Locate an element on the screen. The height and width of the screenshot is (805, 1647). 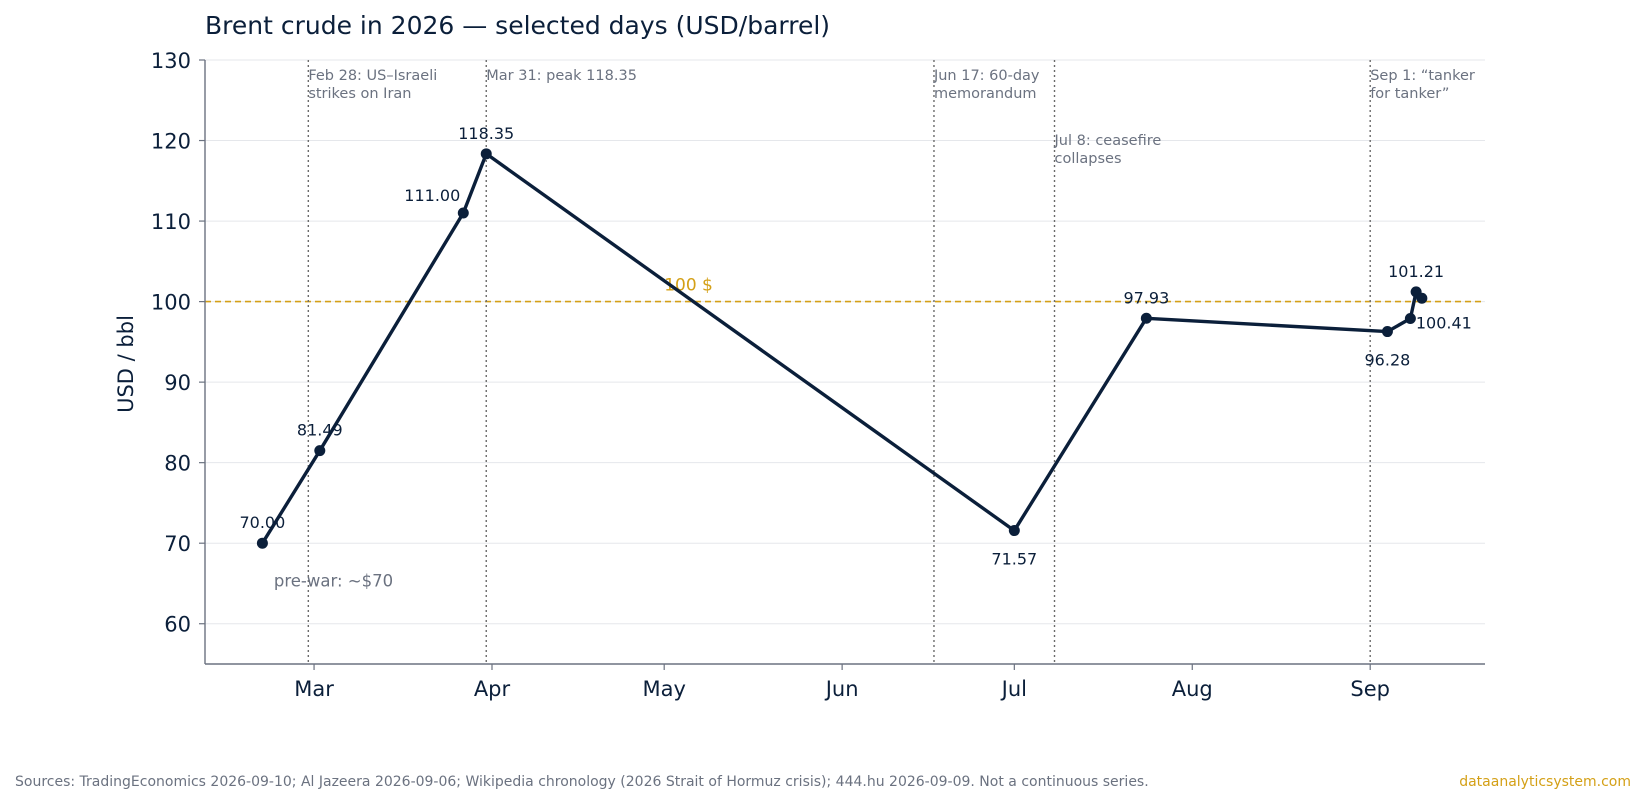
data-label: 96.28 is located at coordinates (1388, 360).